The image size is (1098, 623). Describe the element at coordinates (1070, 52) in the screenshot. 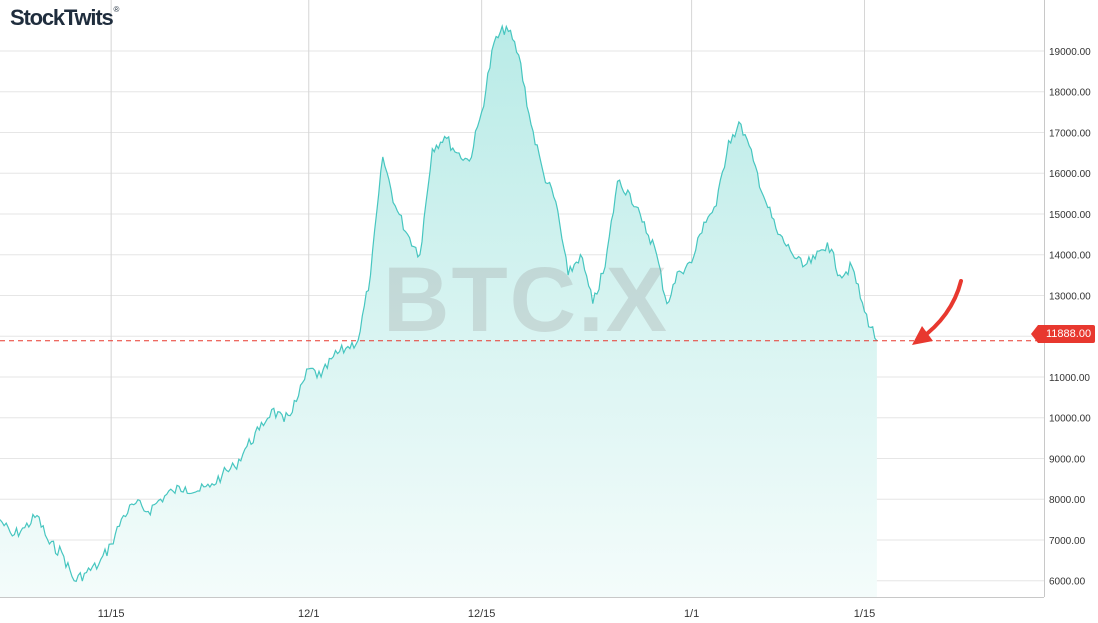

I see `y-tick-label: 19000.00` at that location.